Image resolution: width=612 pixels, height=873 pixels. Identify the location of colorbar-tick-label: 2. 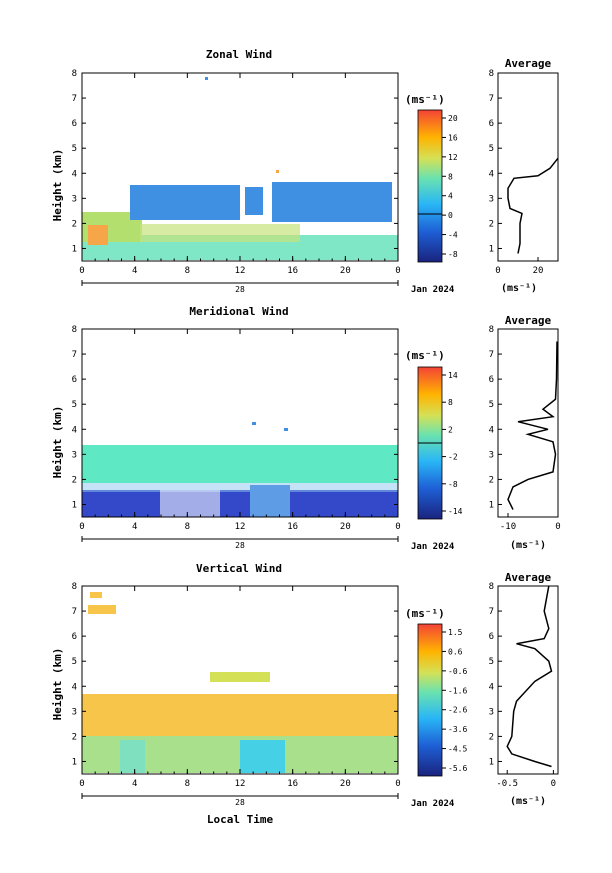
(450, 429).